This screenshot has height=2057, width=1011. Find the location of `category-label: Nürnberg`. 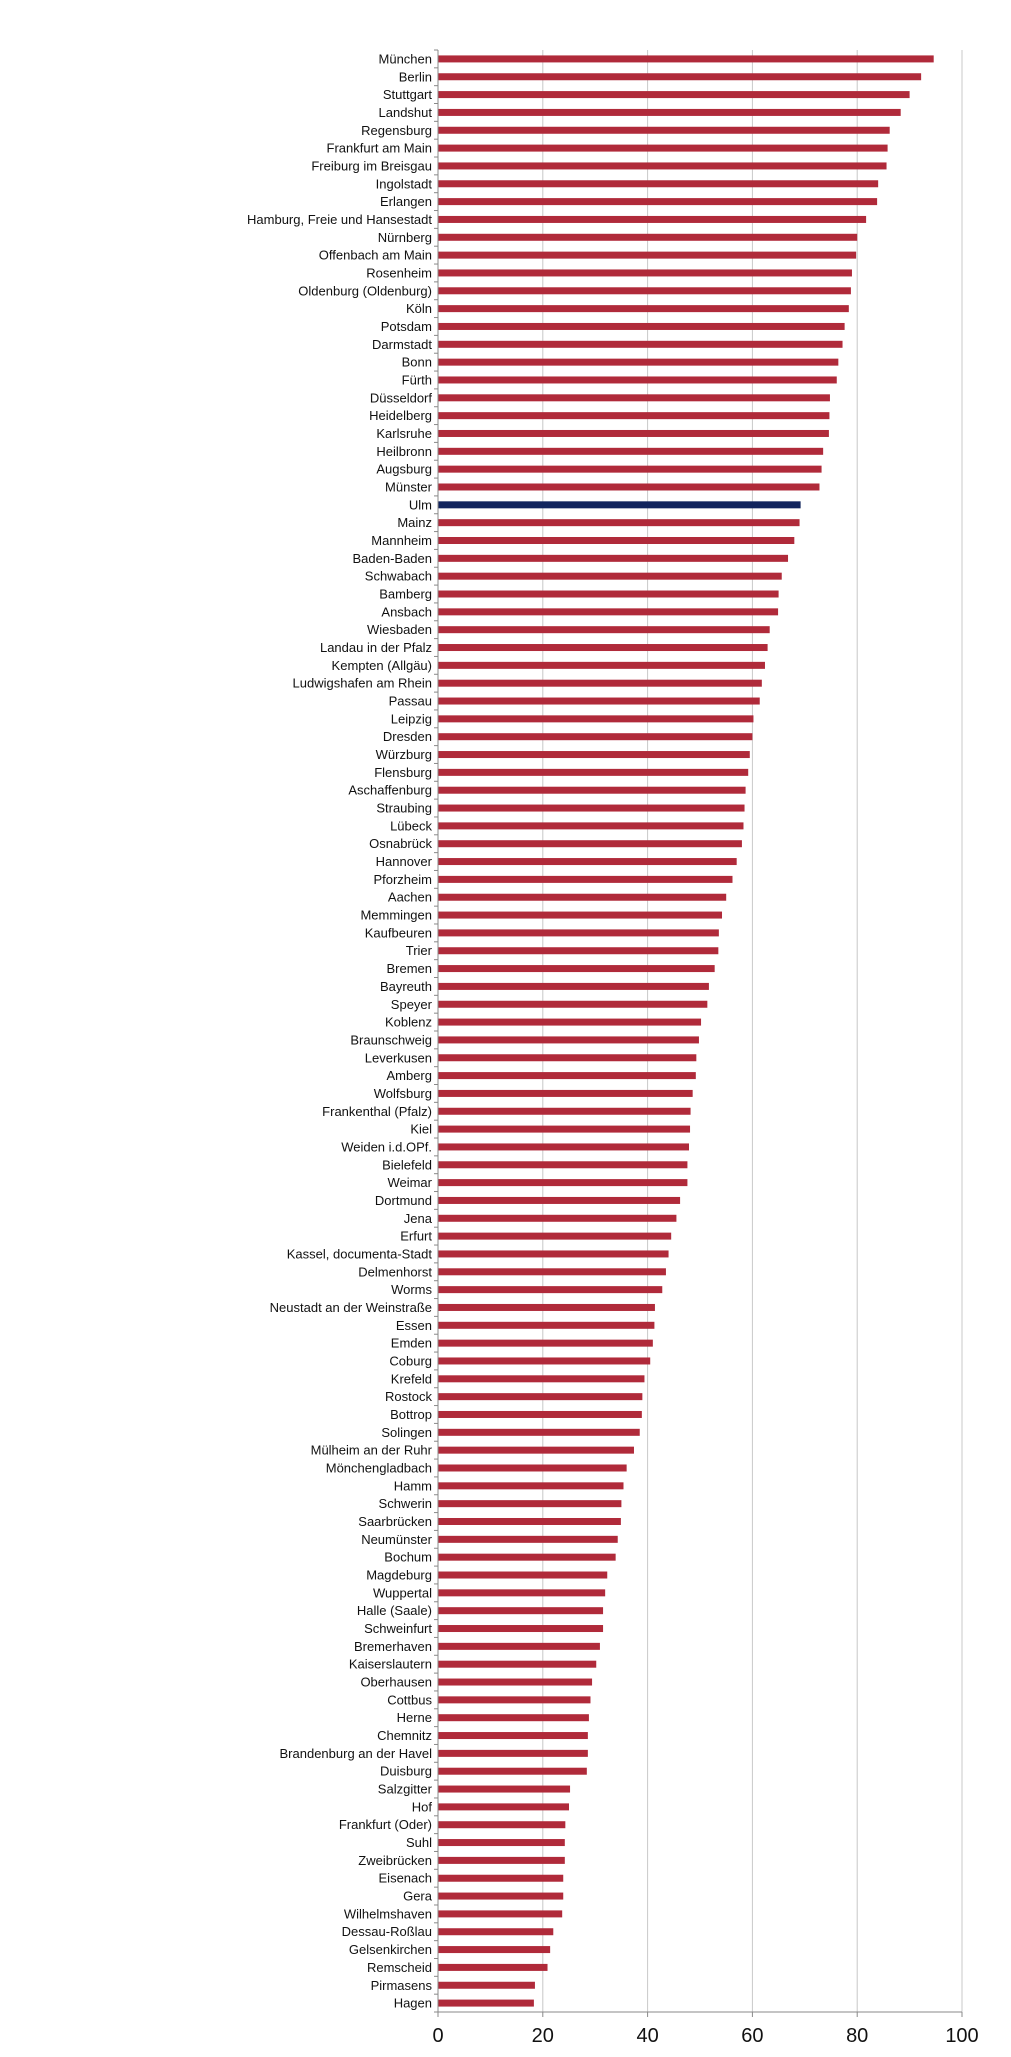

category-label: Nürnberg is located at coordinates (405, 237).